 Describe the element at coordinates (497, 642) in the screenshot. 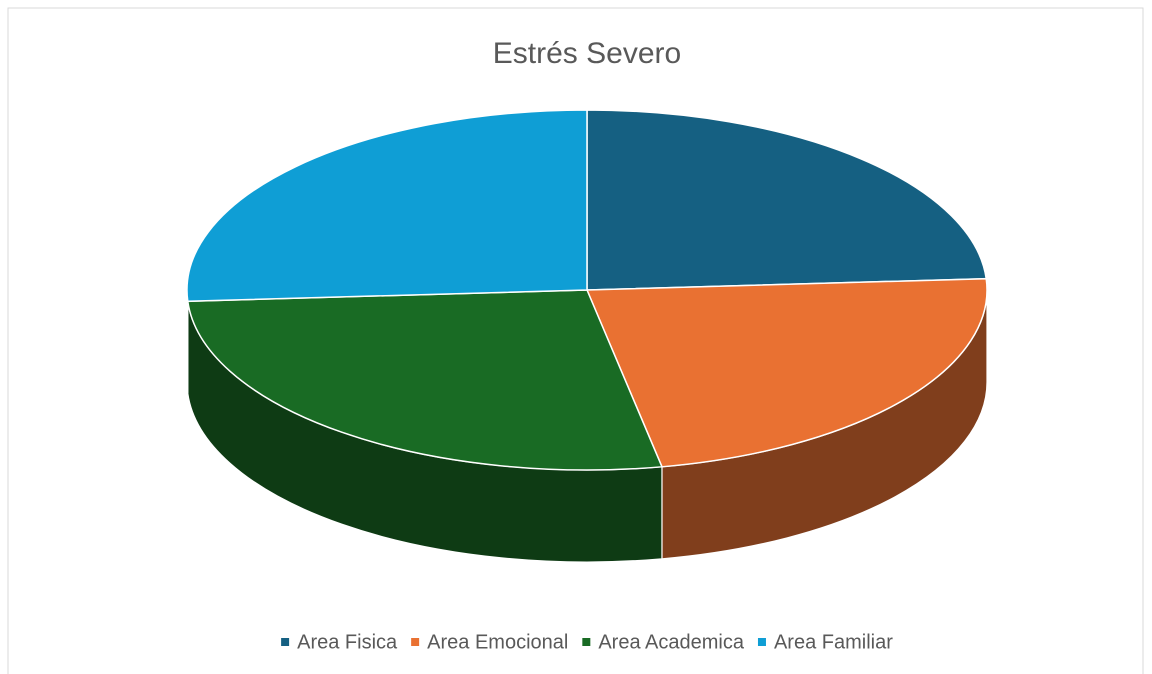

I see `legend-label: Area Emocional` at that location.